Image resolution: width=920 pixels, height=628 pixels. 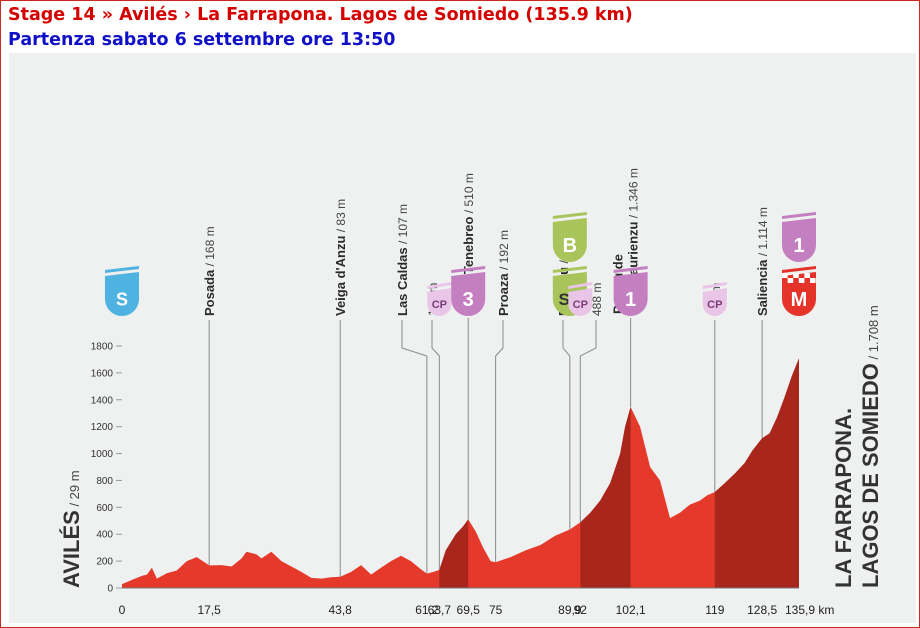 I want to click on x-tick-label: 89,9, so click(x=570, y=610).